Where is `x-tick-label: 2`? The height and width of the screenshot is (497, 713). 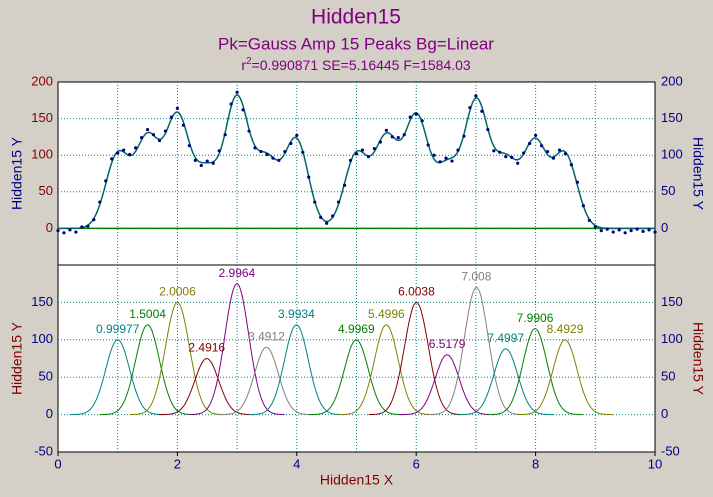 x-tick-label: 2 is located at coordinates (177, 463).